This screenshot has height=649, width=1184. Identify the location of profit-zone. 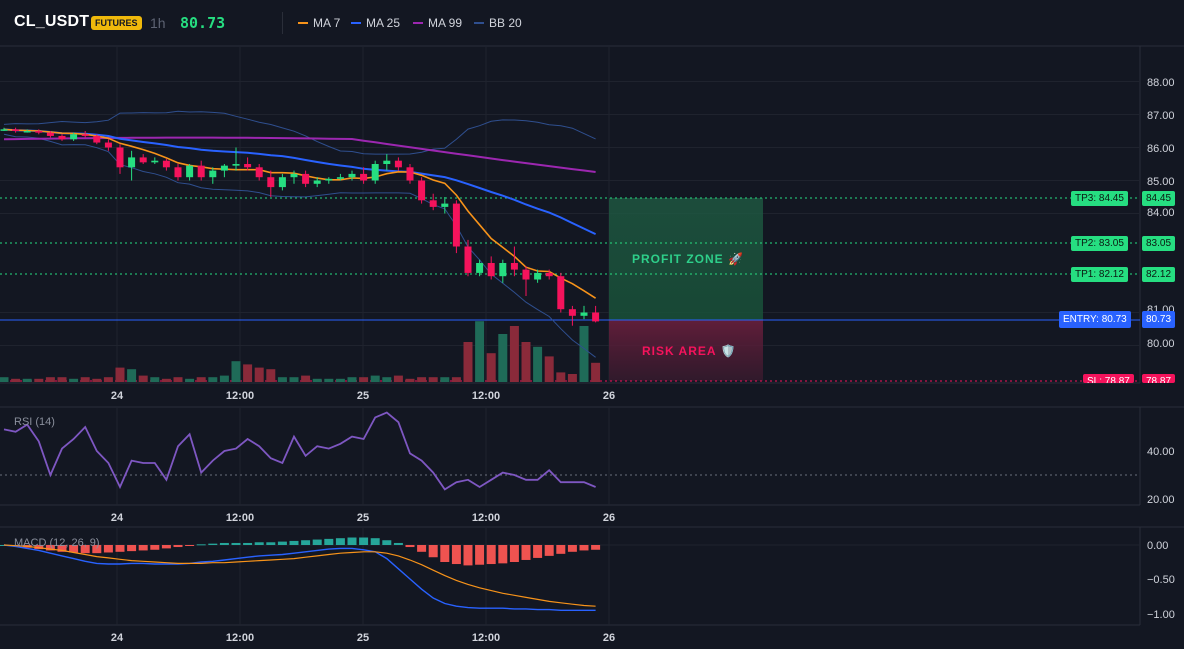
(686, 259).